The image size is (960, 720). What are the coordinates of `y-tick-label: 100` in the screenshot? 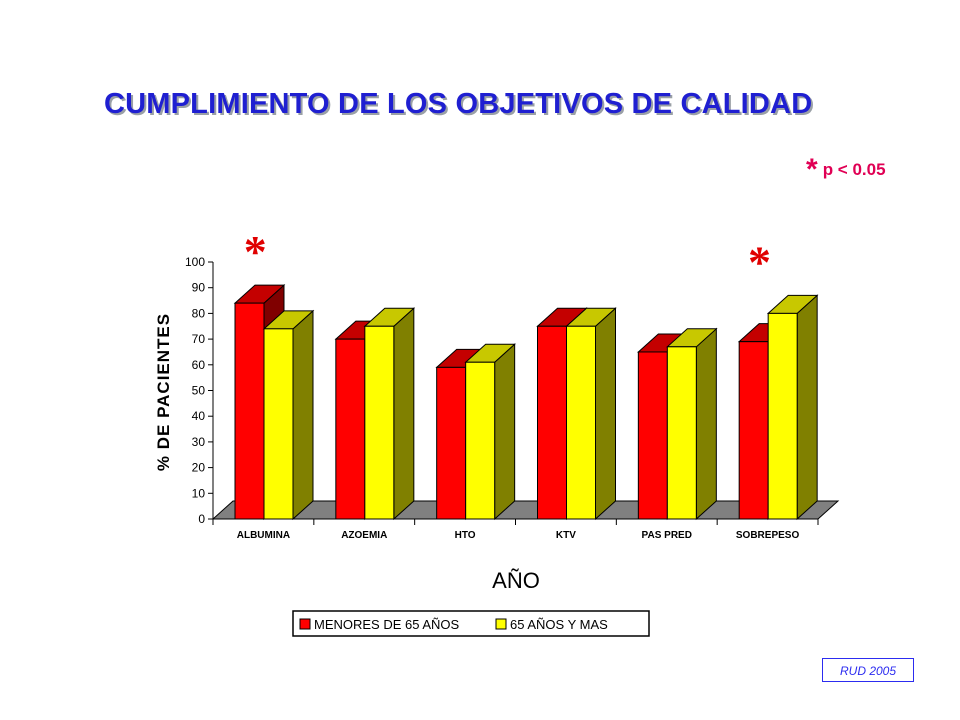 It's located at (195, 262).